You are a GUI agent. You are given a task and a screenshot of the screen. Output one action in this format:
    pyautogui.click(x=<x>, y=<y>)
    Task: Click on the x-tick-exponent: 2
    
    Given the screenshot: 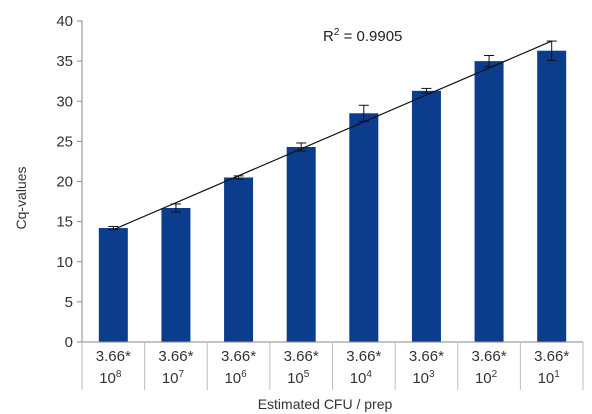 What is the action you would take?
    pyautogui.click(x=495, y=374)
    